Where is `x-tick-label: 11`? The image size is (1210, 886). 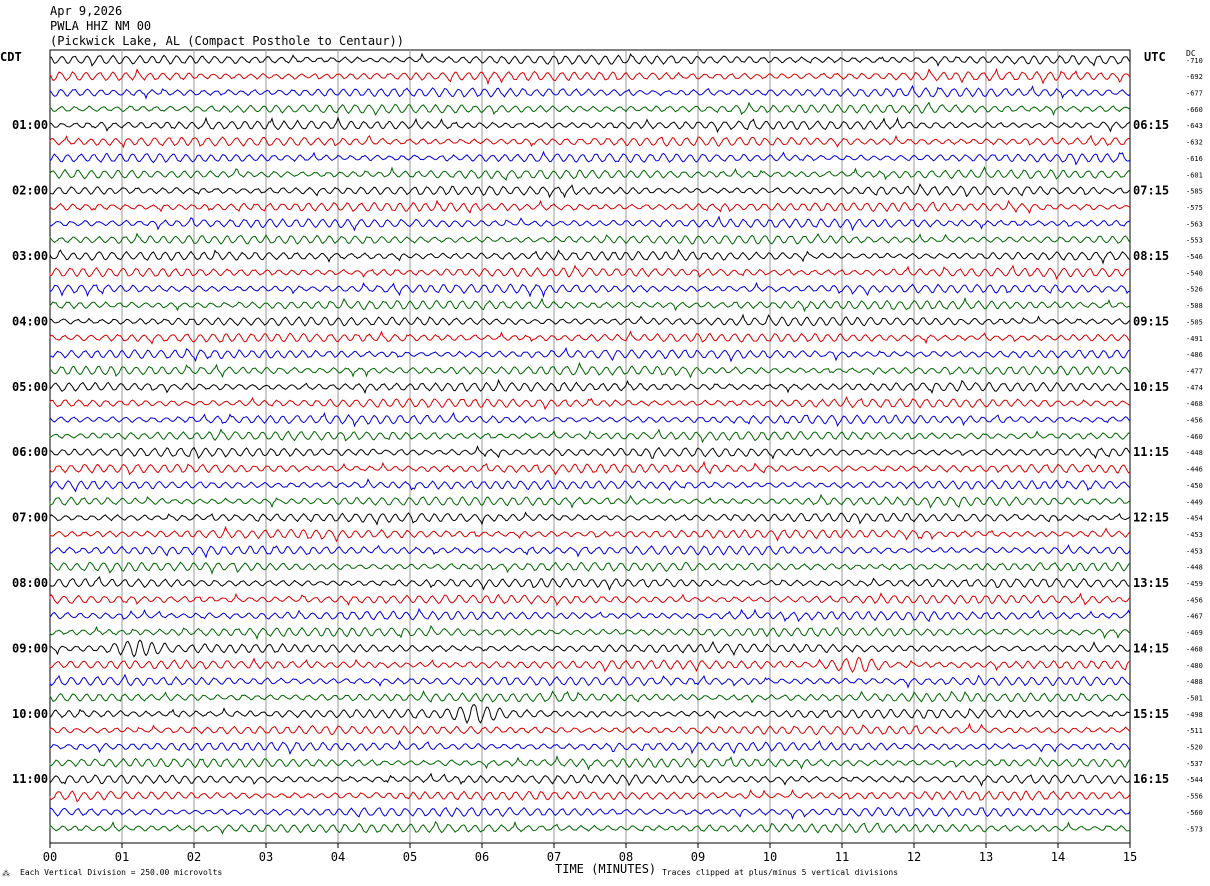
x-tick-label: 11 is located at coordinates (842, 857).